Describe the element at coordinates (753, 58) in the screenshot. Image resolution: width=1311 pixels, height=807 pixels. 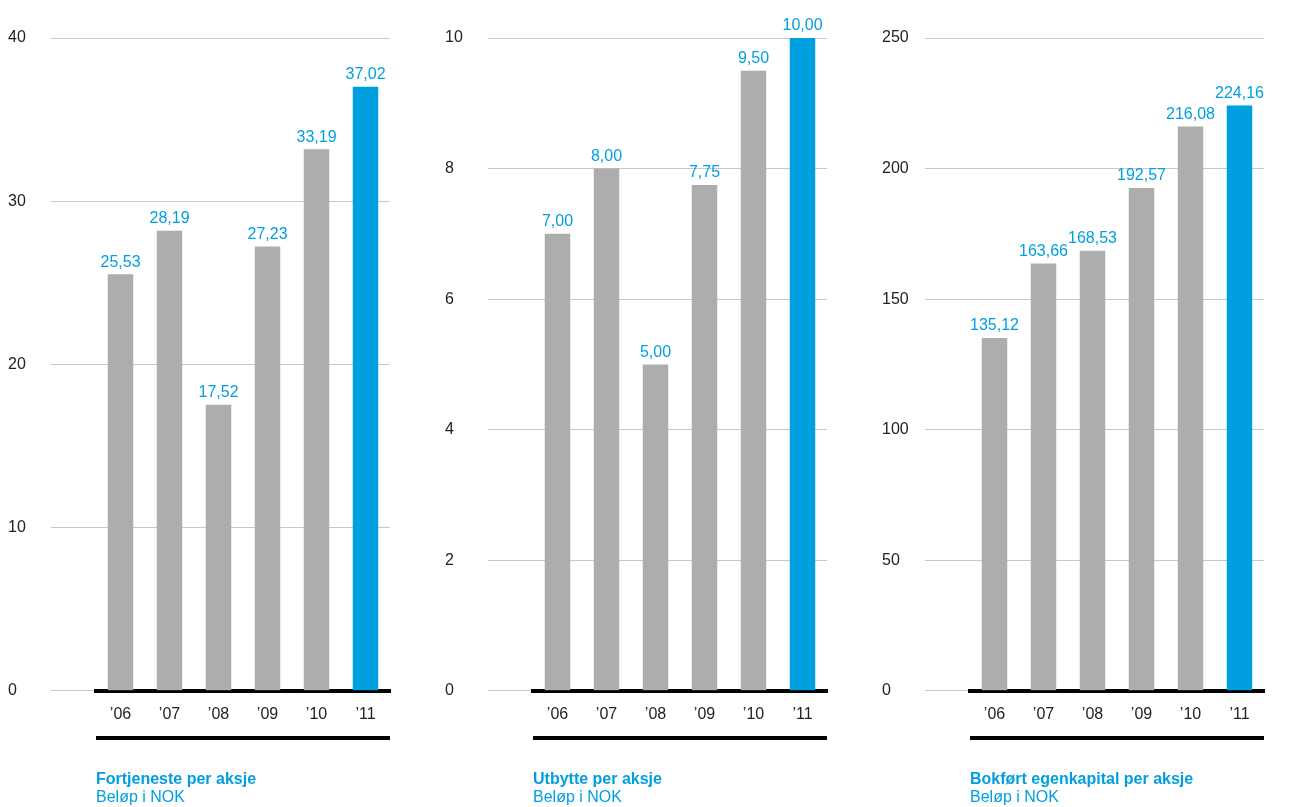
I see `data-label: 9,50` at that location.